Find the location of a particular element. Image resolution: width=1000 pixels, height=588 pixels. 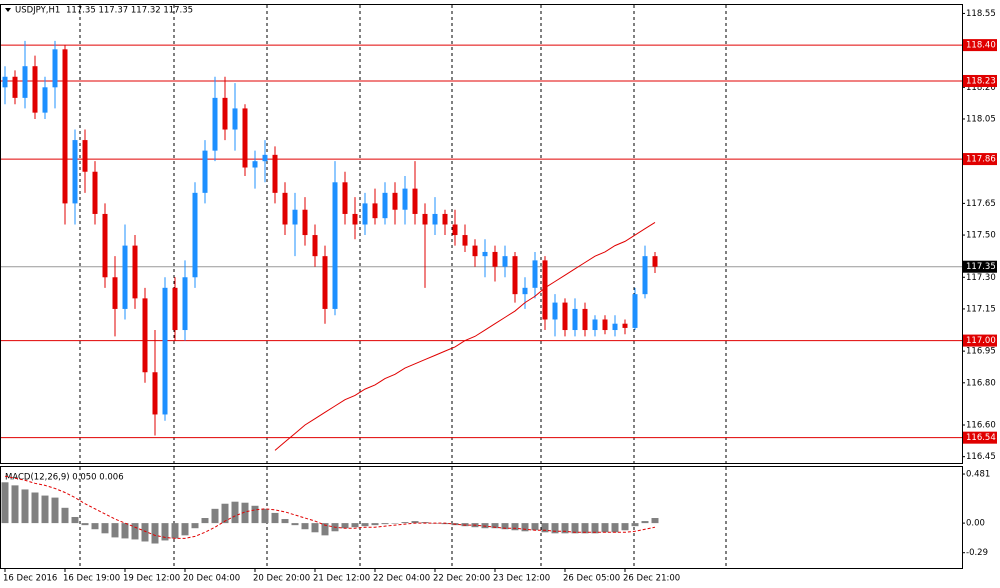

y-tick-label: 117.50 is located at coordinates (981, 236).